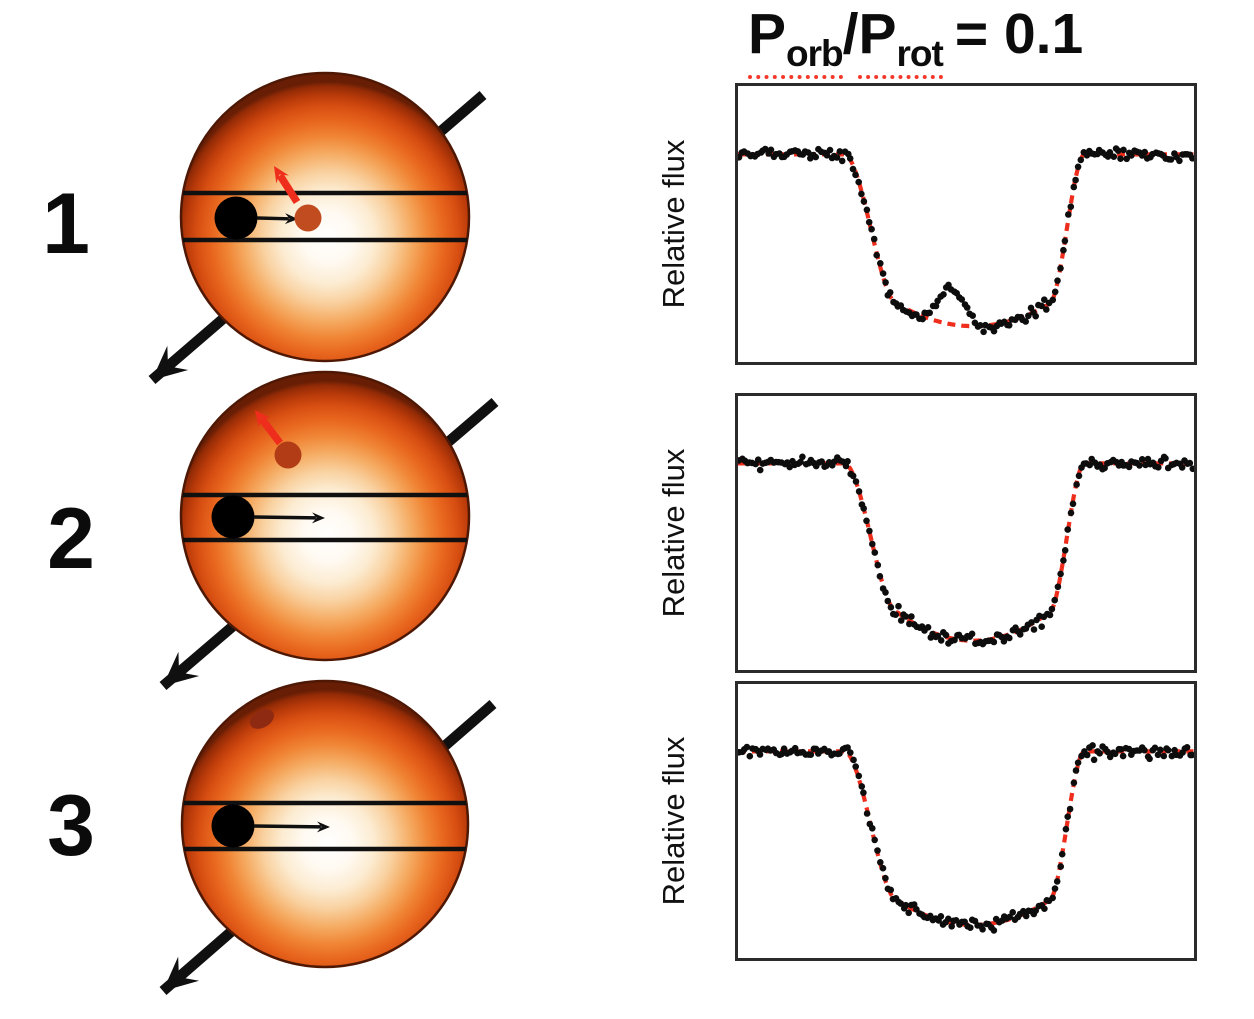 This screenshot has height=1019, width=1254. What do you see at coordinates (796, 42) in the screenshot?
I see `porb-symbol: Porb` at bounding box center [796, 42].